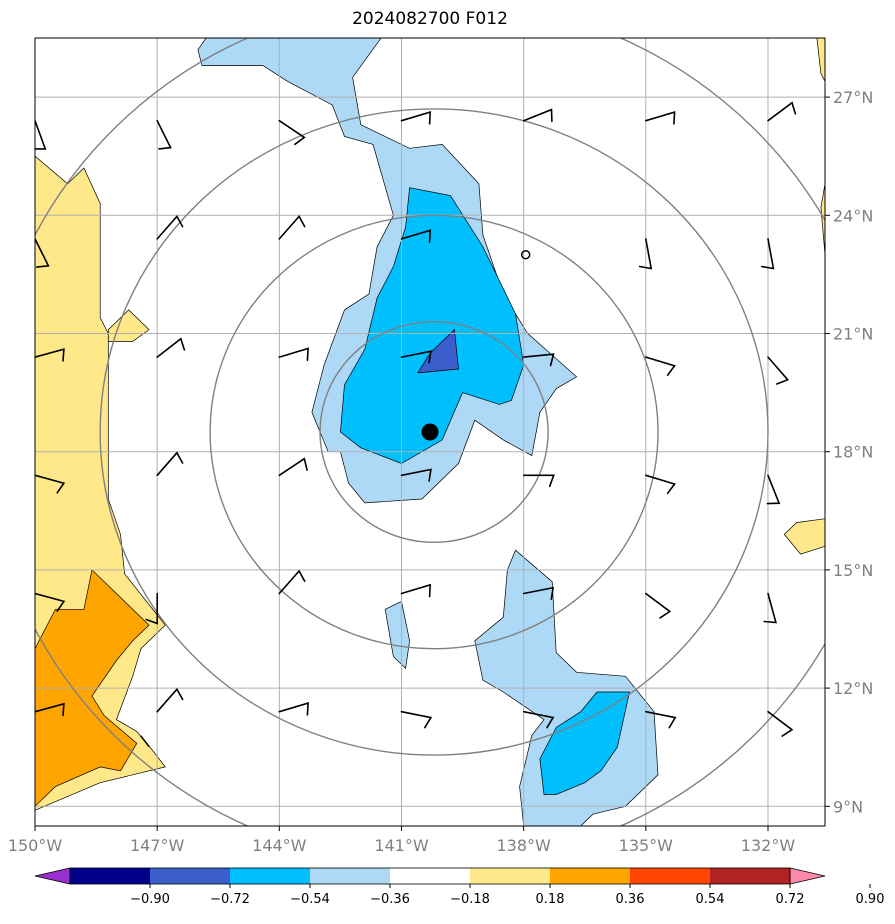 This screenshot has width=895, height=924. Describe the element at coordinates (390, 899) in the screenshot. I see `colorbar-tick-label: −0.36` at that location.